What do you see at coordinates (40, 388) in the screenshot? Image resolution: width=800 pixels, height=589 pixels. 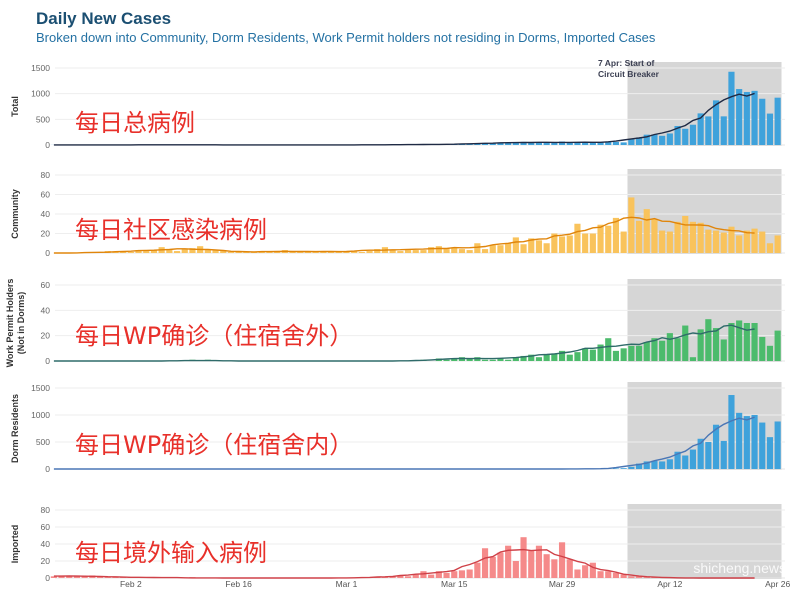 I see `y-tick-label: 1500` at bounding box center [40, 388].